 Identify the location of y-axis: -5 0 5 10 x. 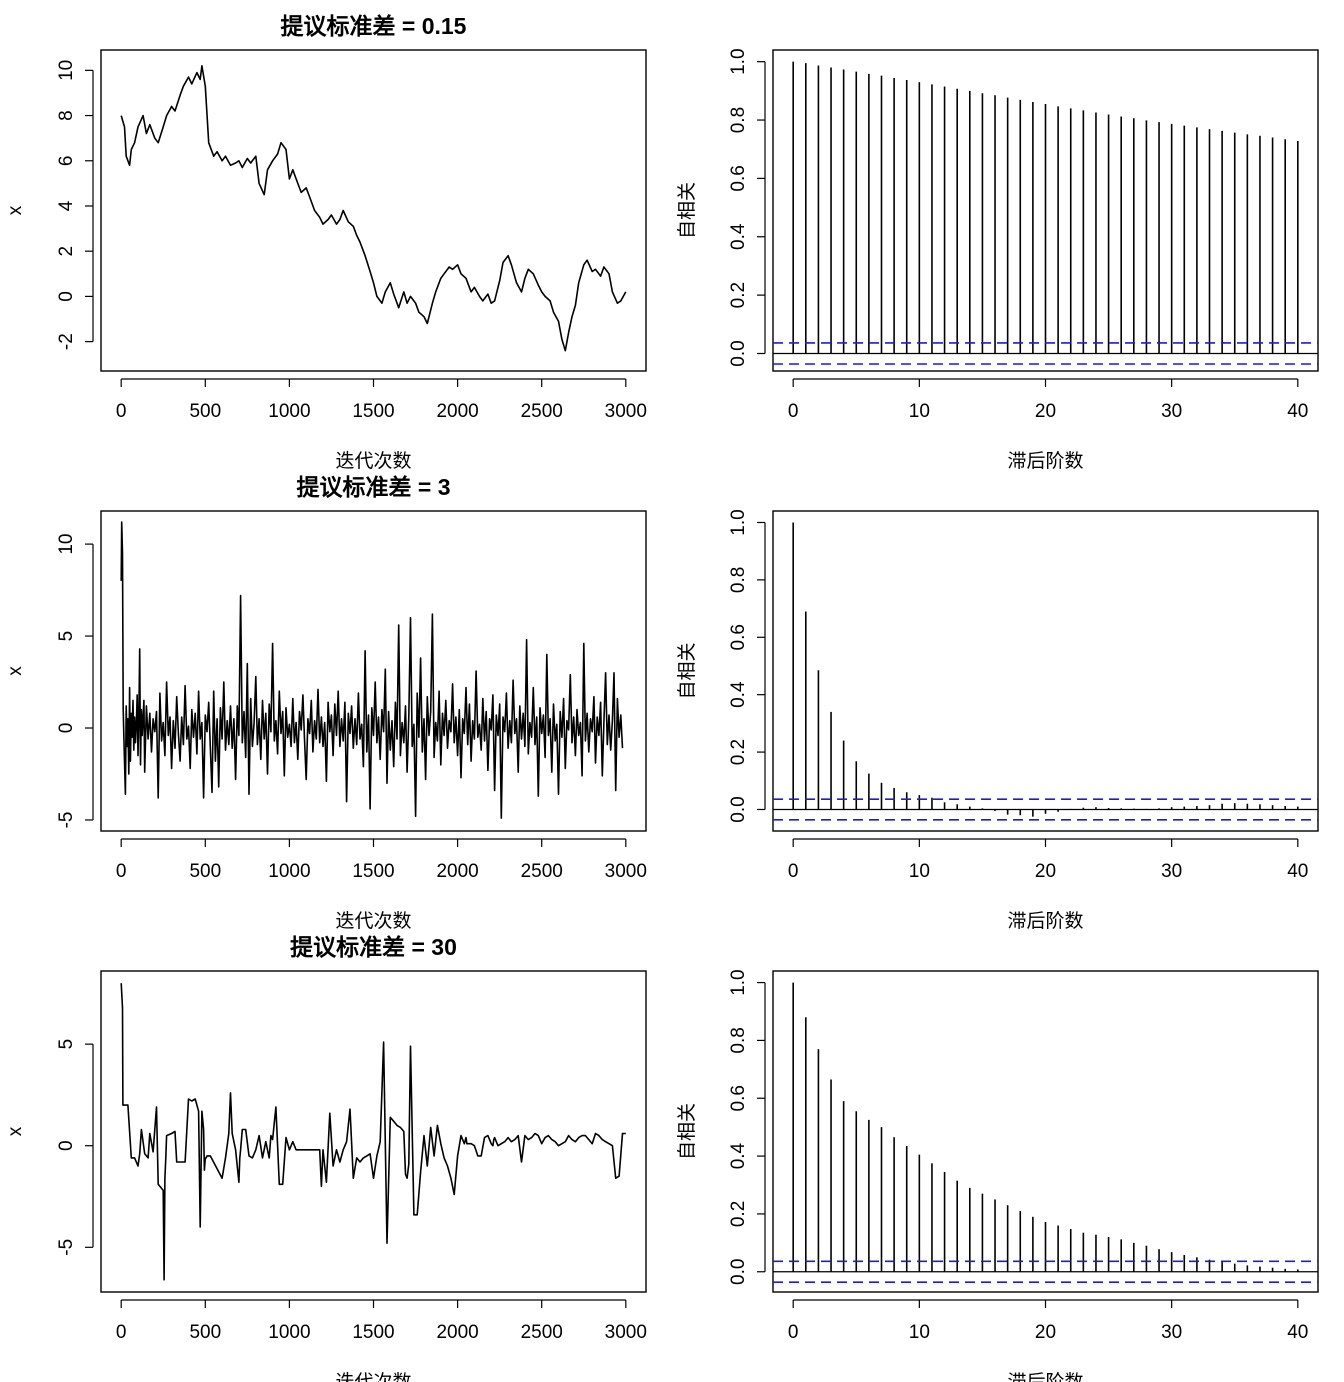
(49, 681).